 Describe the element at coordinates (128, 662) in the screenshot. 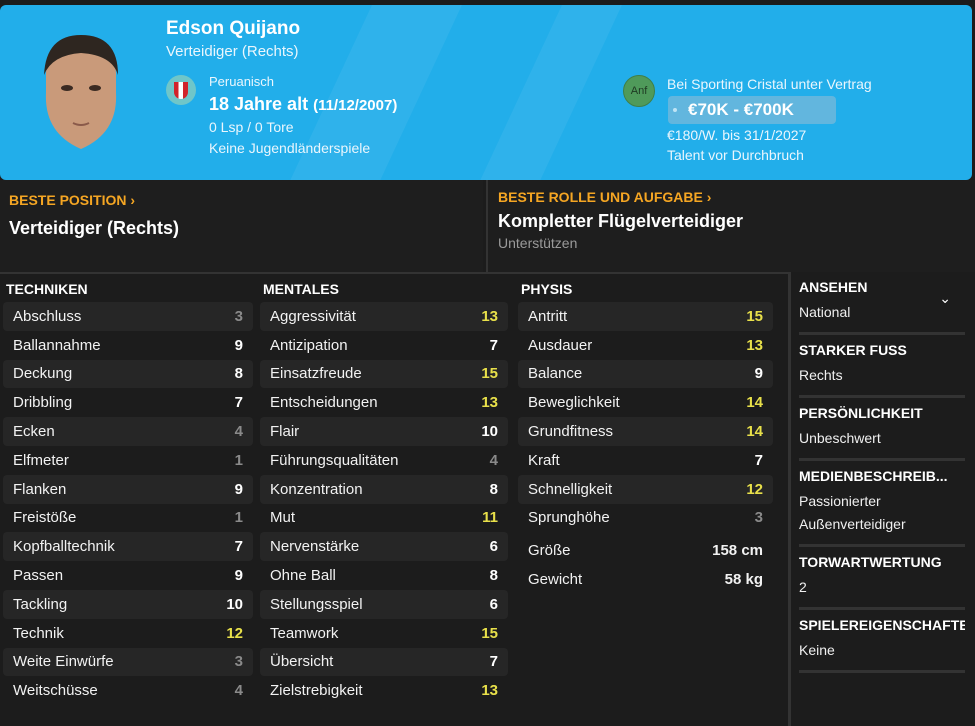

I see `attribute-row: Weite Einwürfe 3` at that location.